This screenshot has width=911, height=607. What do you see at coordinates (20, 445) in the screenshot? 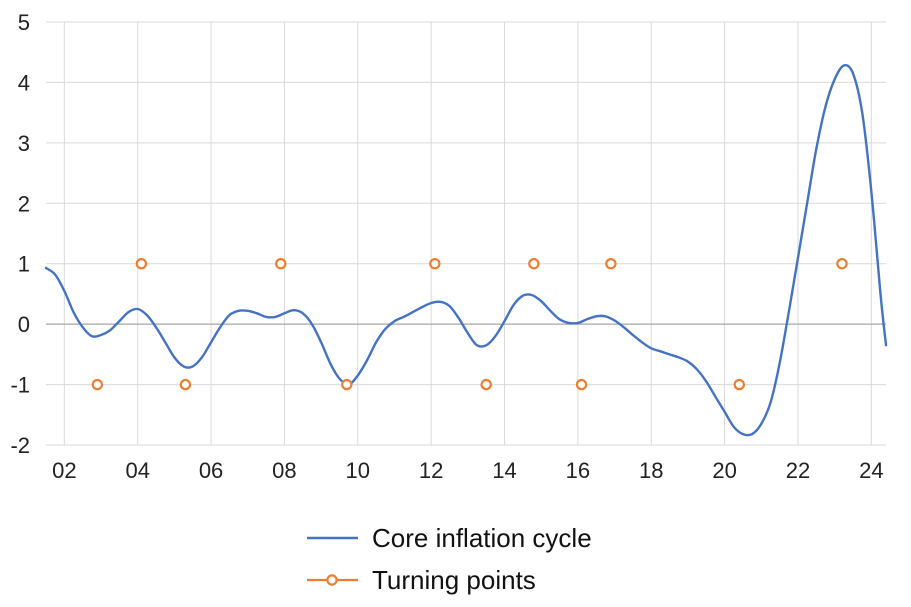
I see `y-tick-label: -2` at bounding box center [20, 445].